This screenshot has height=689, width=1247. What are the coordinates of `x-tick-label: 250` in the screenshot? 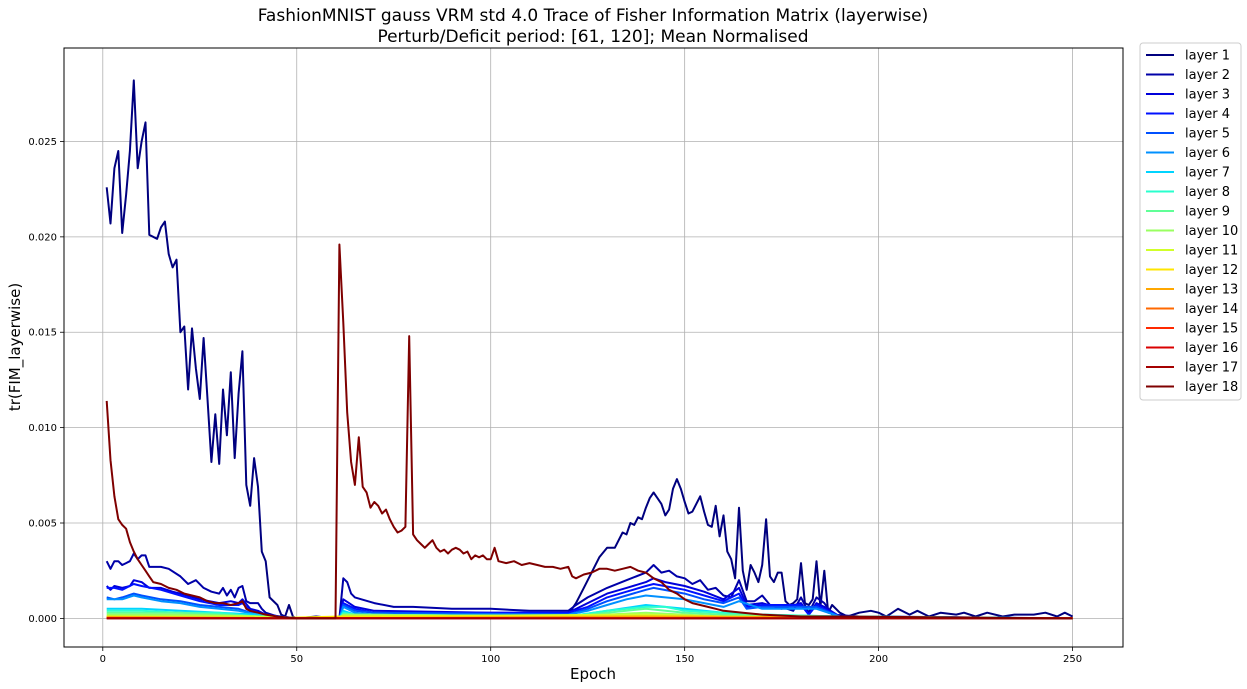 It's located at (1072, 659).